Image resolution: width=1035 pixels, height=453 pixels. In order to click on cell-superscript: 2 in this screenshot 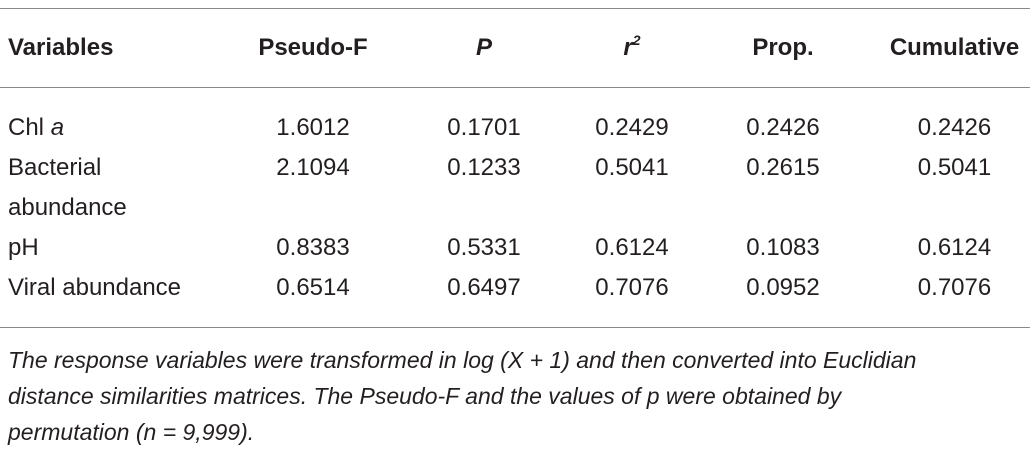, I will do `click(636, 40)`.